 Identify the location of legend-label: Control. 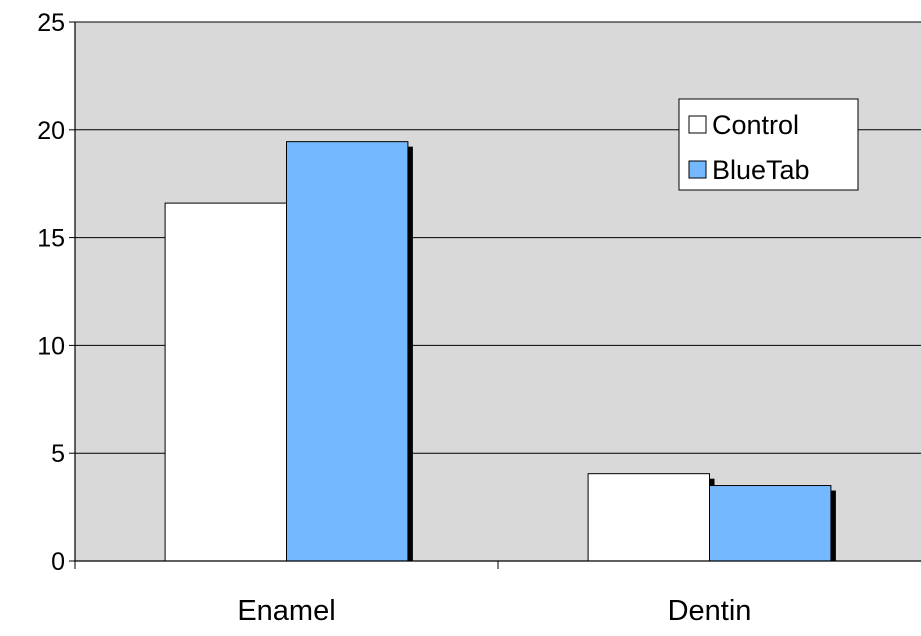
(755, 125).